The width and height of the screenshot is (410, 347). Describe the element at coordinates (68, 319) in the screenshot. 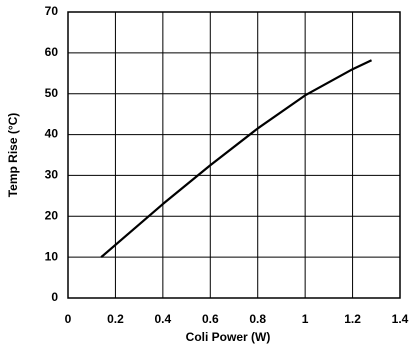

I see `x-tick-label: 0` at that location.